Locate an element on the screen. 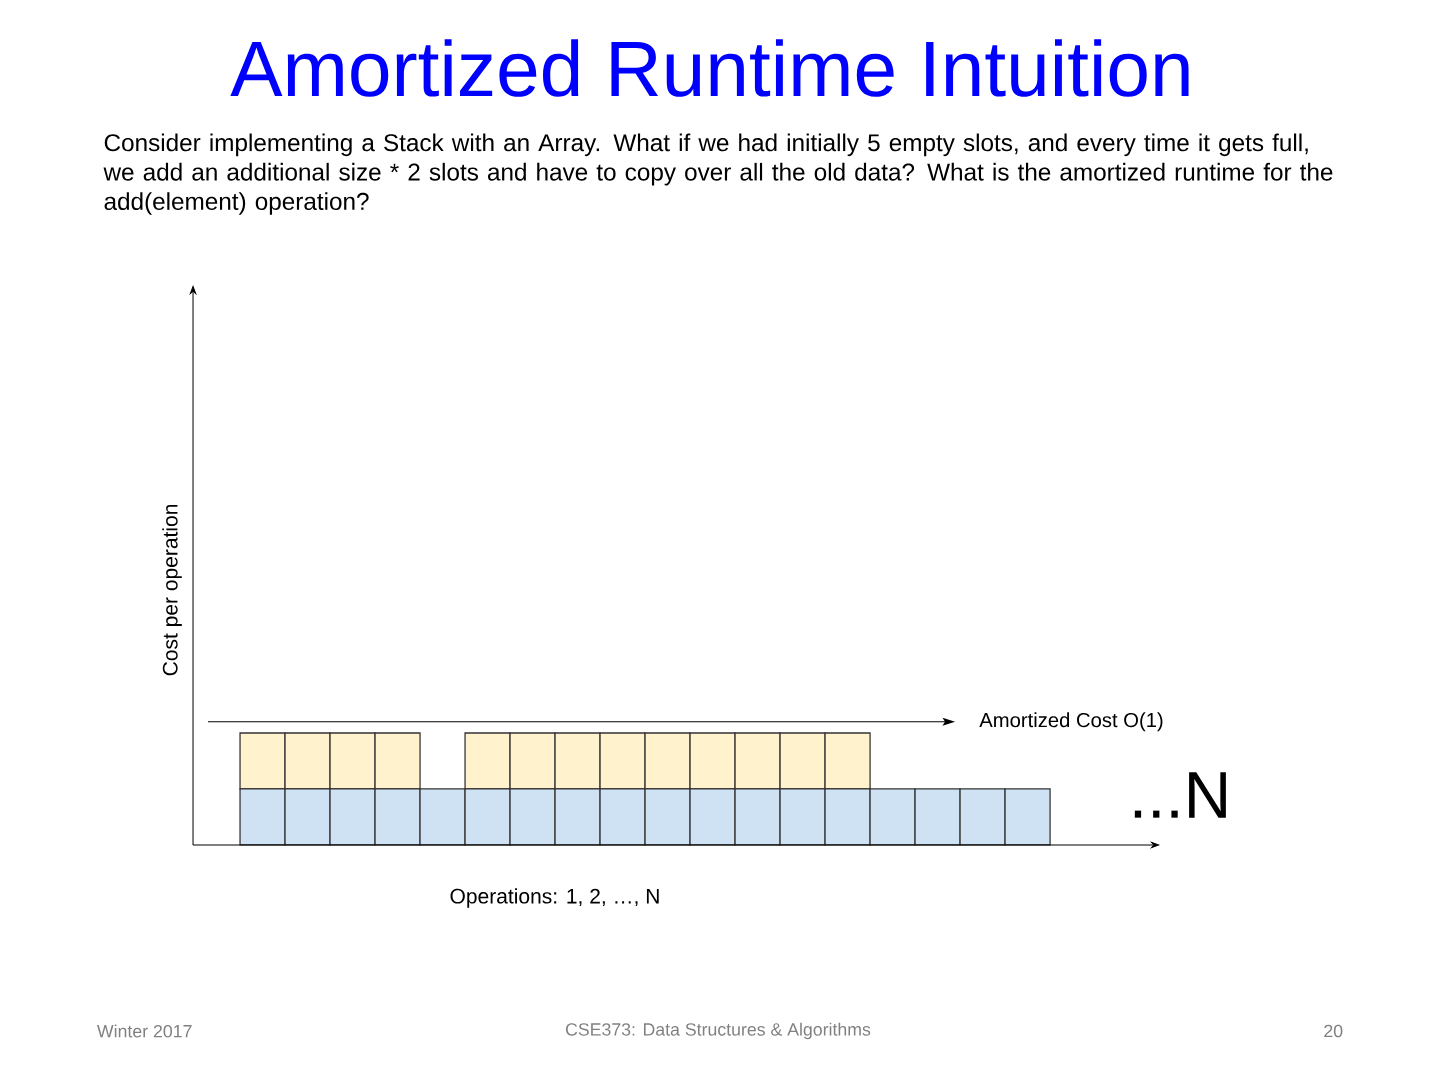 Image resolution: width=1440 pixels, height=1080 pixels. text: Winter 2017 is located at coordinates (144, 1031).